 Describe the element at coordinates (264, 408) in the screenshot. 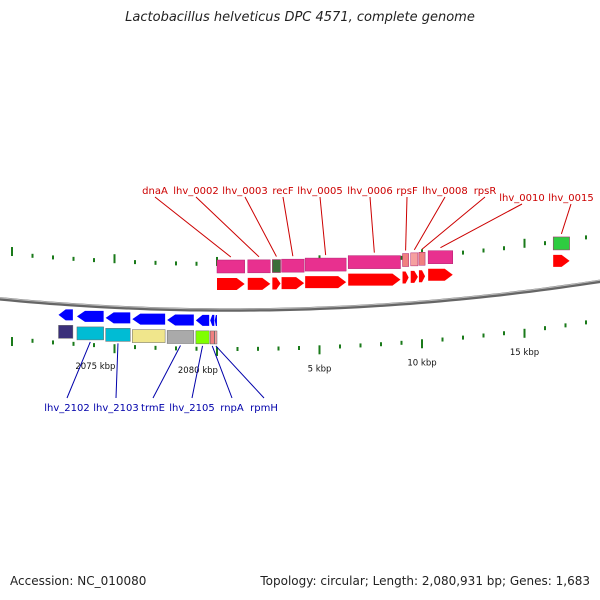

I see `gene-label-rpmH: rpmH` at that location.